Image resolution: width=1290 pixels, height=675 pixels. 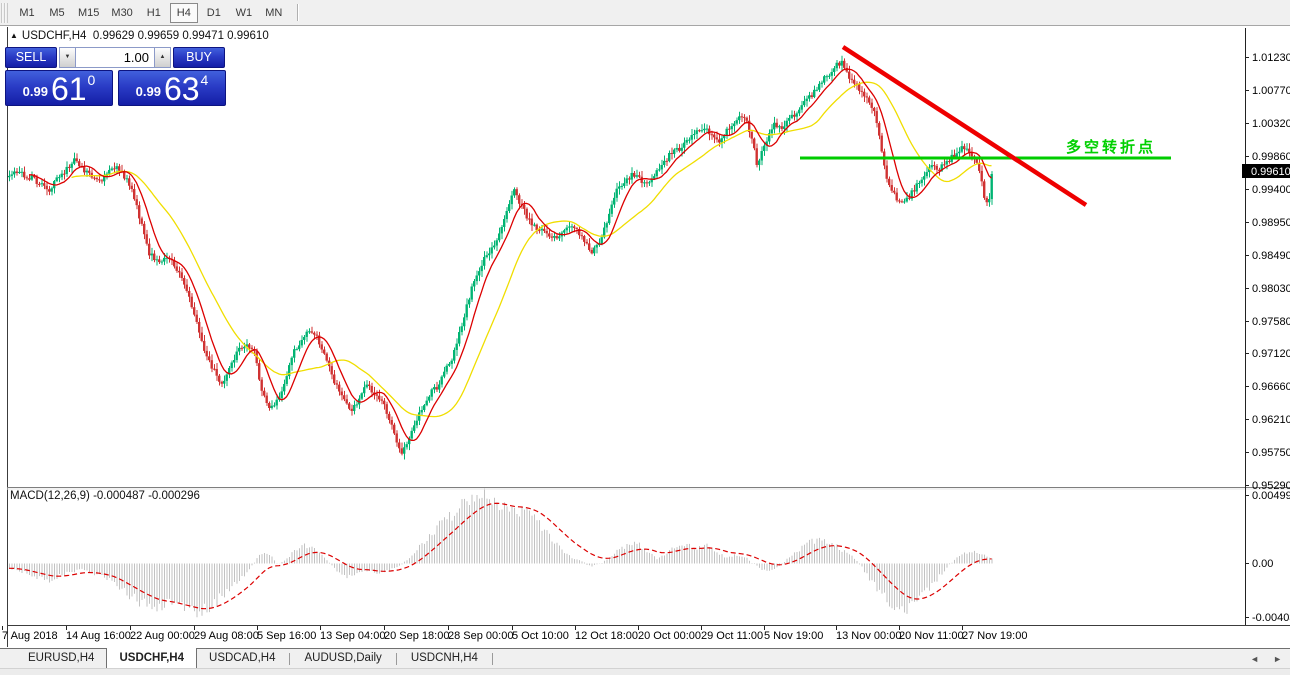 I want to click on tab-usdcad-h4: USDCAD,H4, so click(x=242, y=658).